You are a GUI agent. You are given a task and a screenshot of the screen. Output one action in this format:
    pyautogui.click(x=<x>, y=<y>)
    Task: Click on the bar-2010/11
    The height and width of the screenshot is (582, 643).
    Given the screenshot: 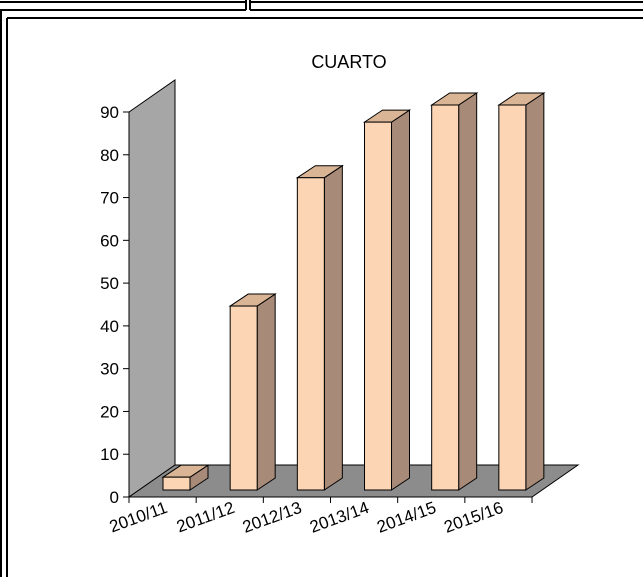 What is the action you would take?
    pyautogui.click(x=185, y=477)
    